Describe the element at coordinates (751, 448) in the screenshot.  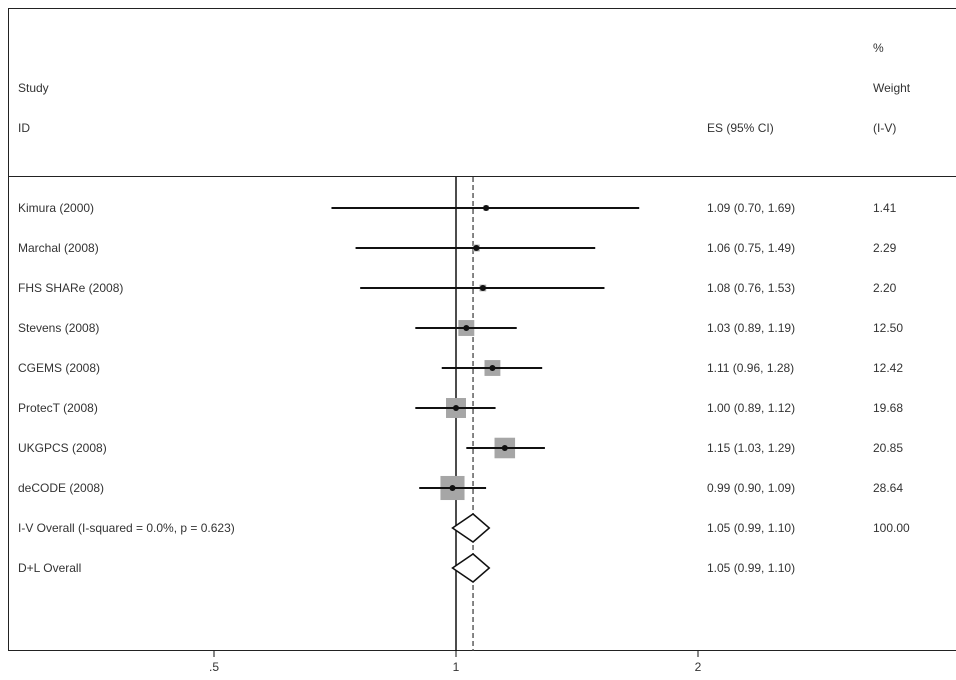
I see `effect-size-text: 1.15 (1.03, 1.29)` at that location.